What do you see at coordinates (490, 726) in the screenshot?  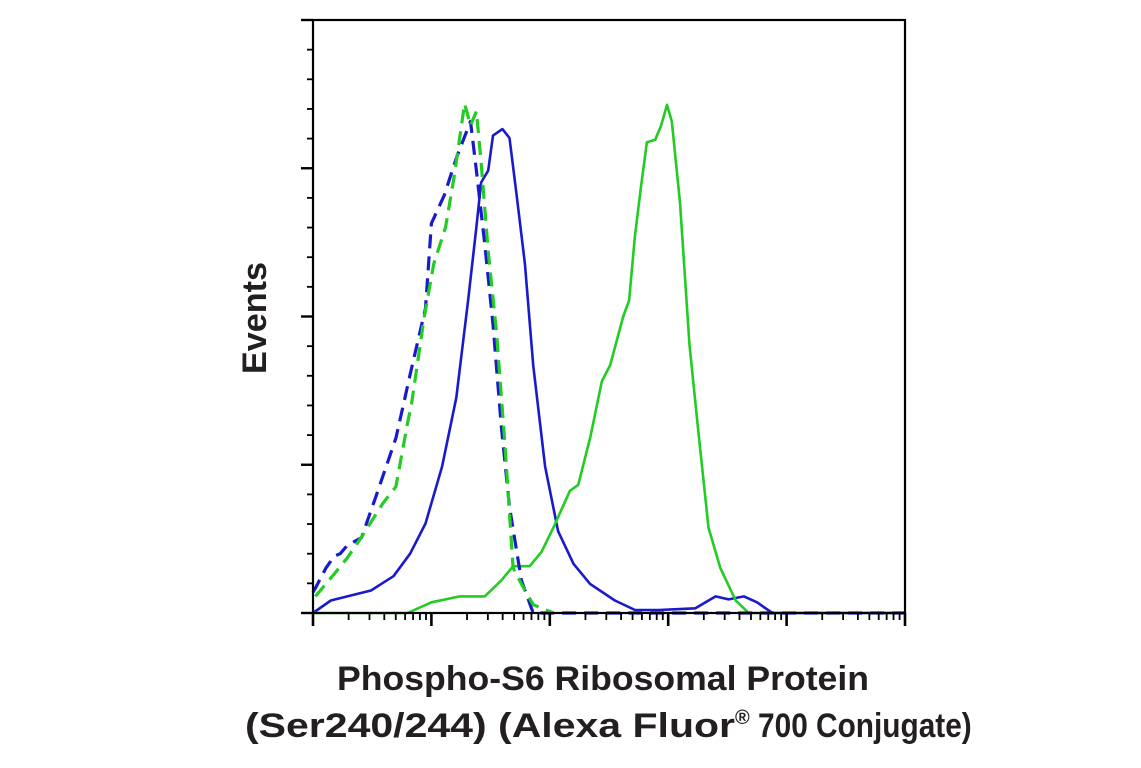 I see `x-axis-label-line2-prefix: (Ser240/244) (Alexa Fluor` at bounding box center [490, 726].